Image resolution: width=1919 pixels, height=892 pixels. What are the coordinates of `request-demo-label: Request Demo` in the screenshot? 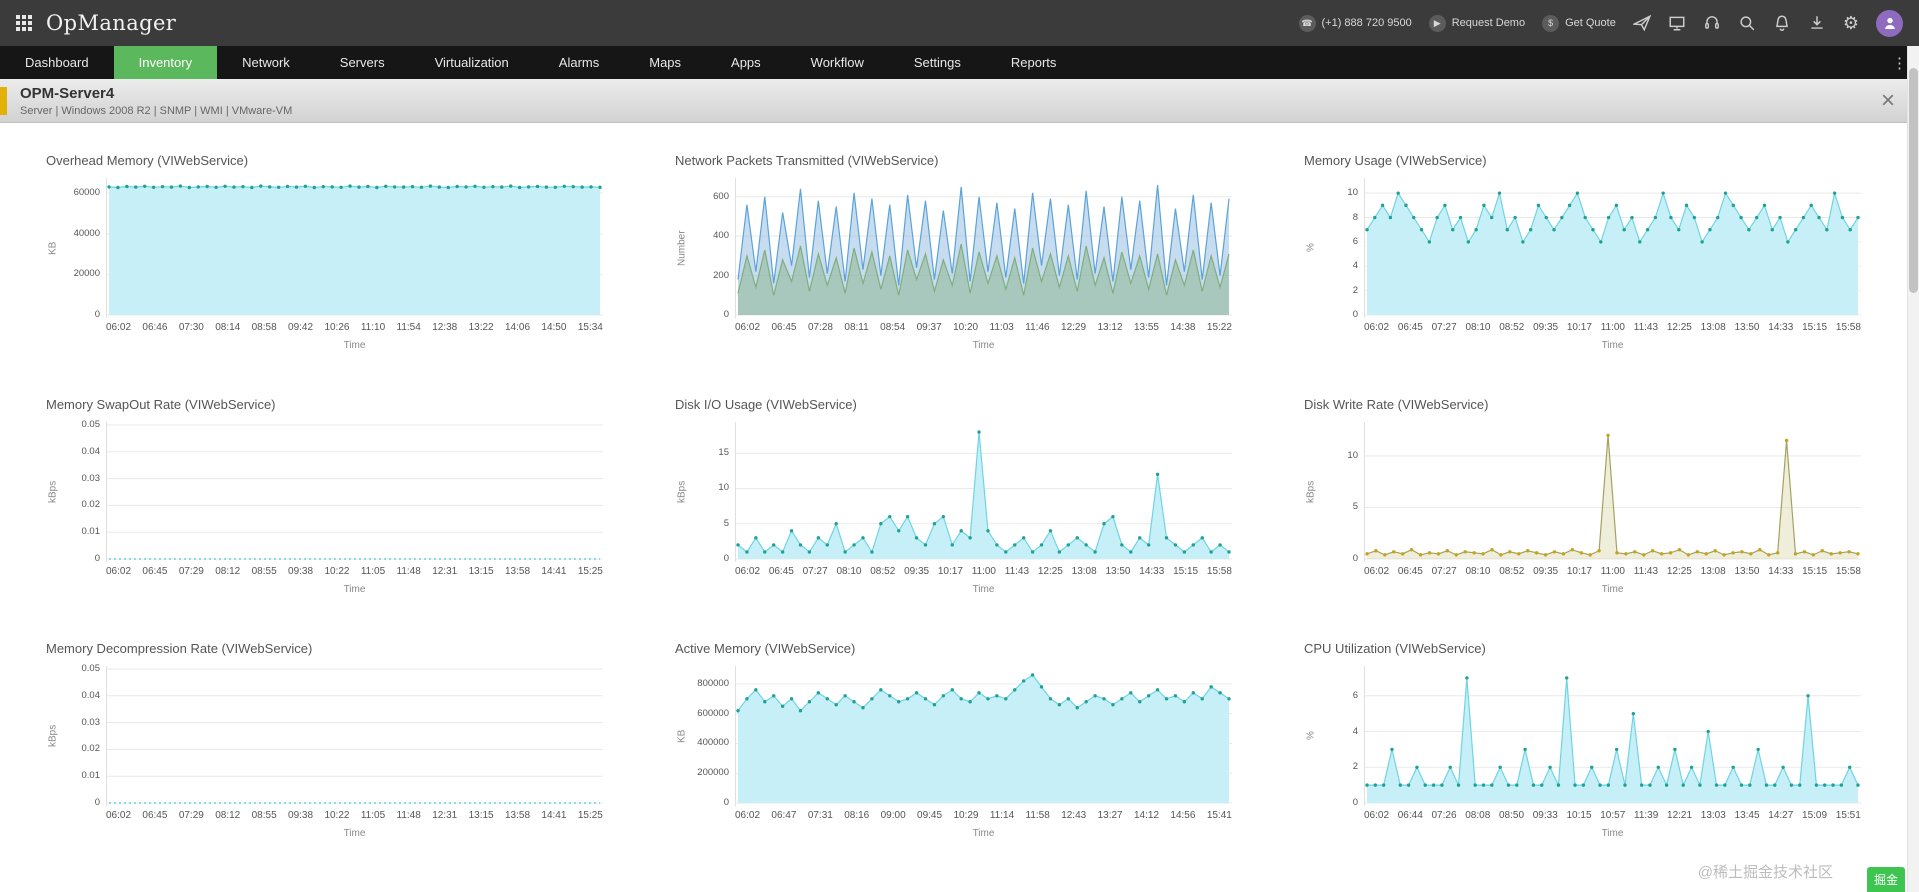 It's located at (1488, 23).